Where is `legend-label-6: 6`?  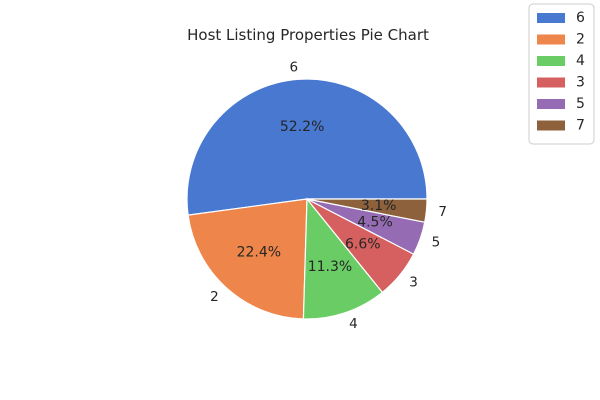 legend-label-6: 6 is located at coordinates (580, 18).